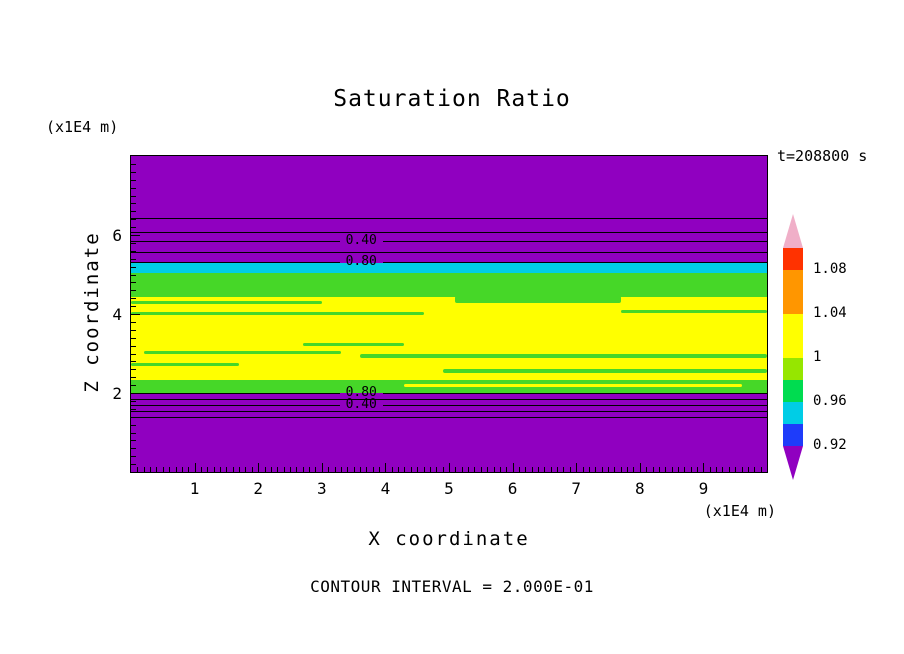 Image resolution: width=904 pixels, height=654 pixels. Describe the element at coordinates (258, 488) in the screenshot. I see `x-tick-label: 2` at that location.